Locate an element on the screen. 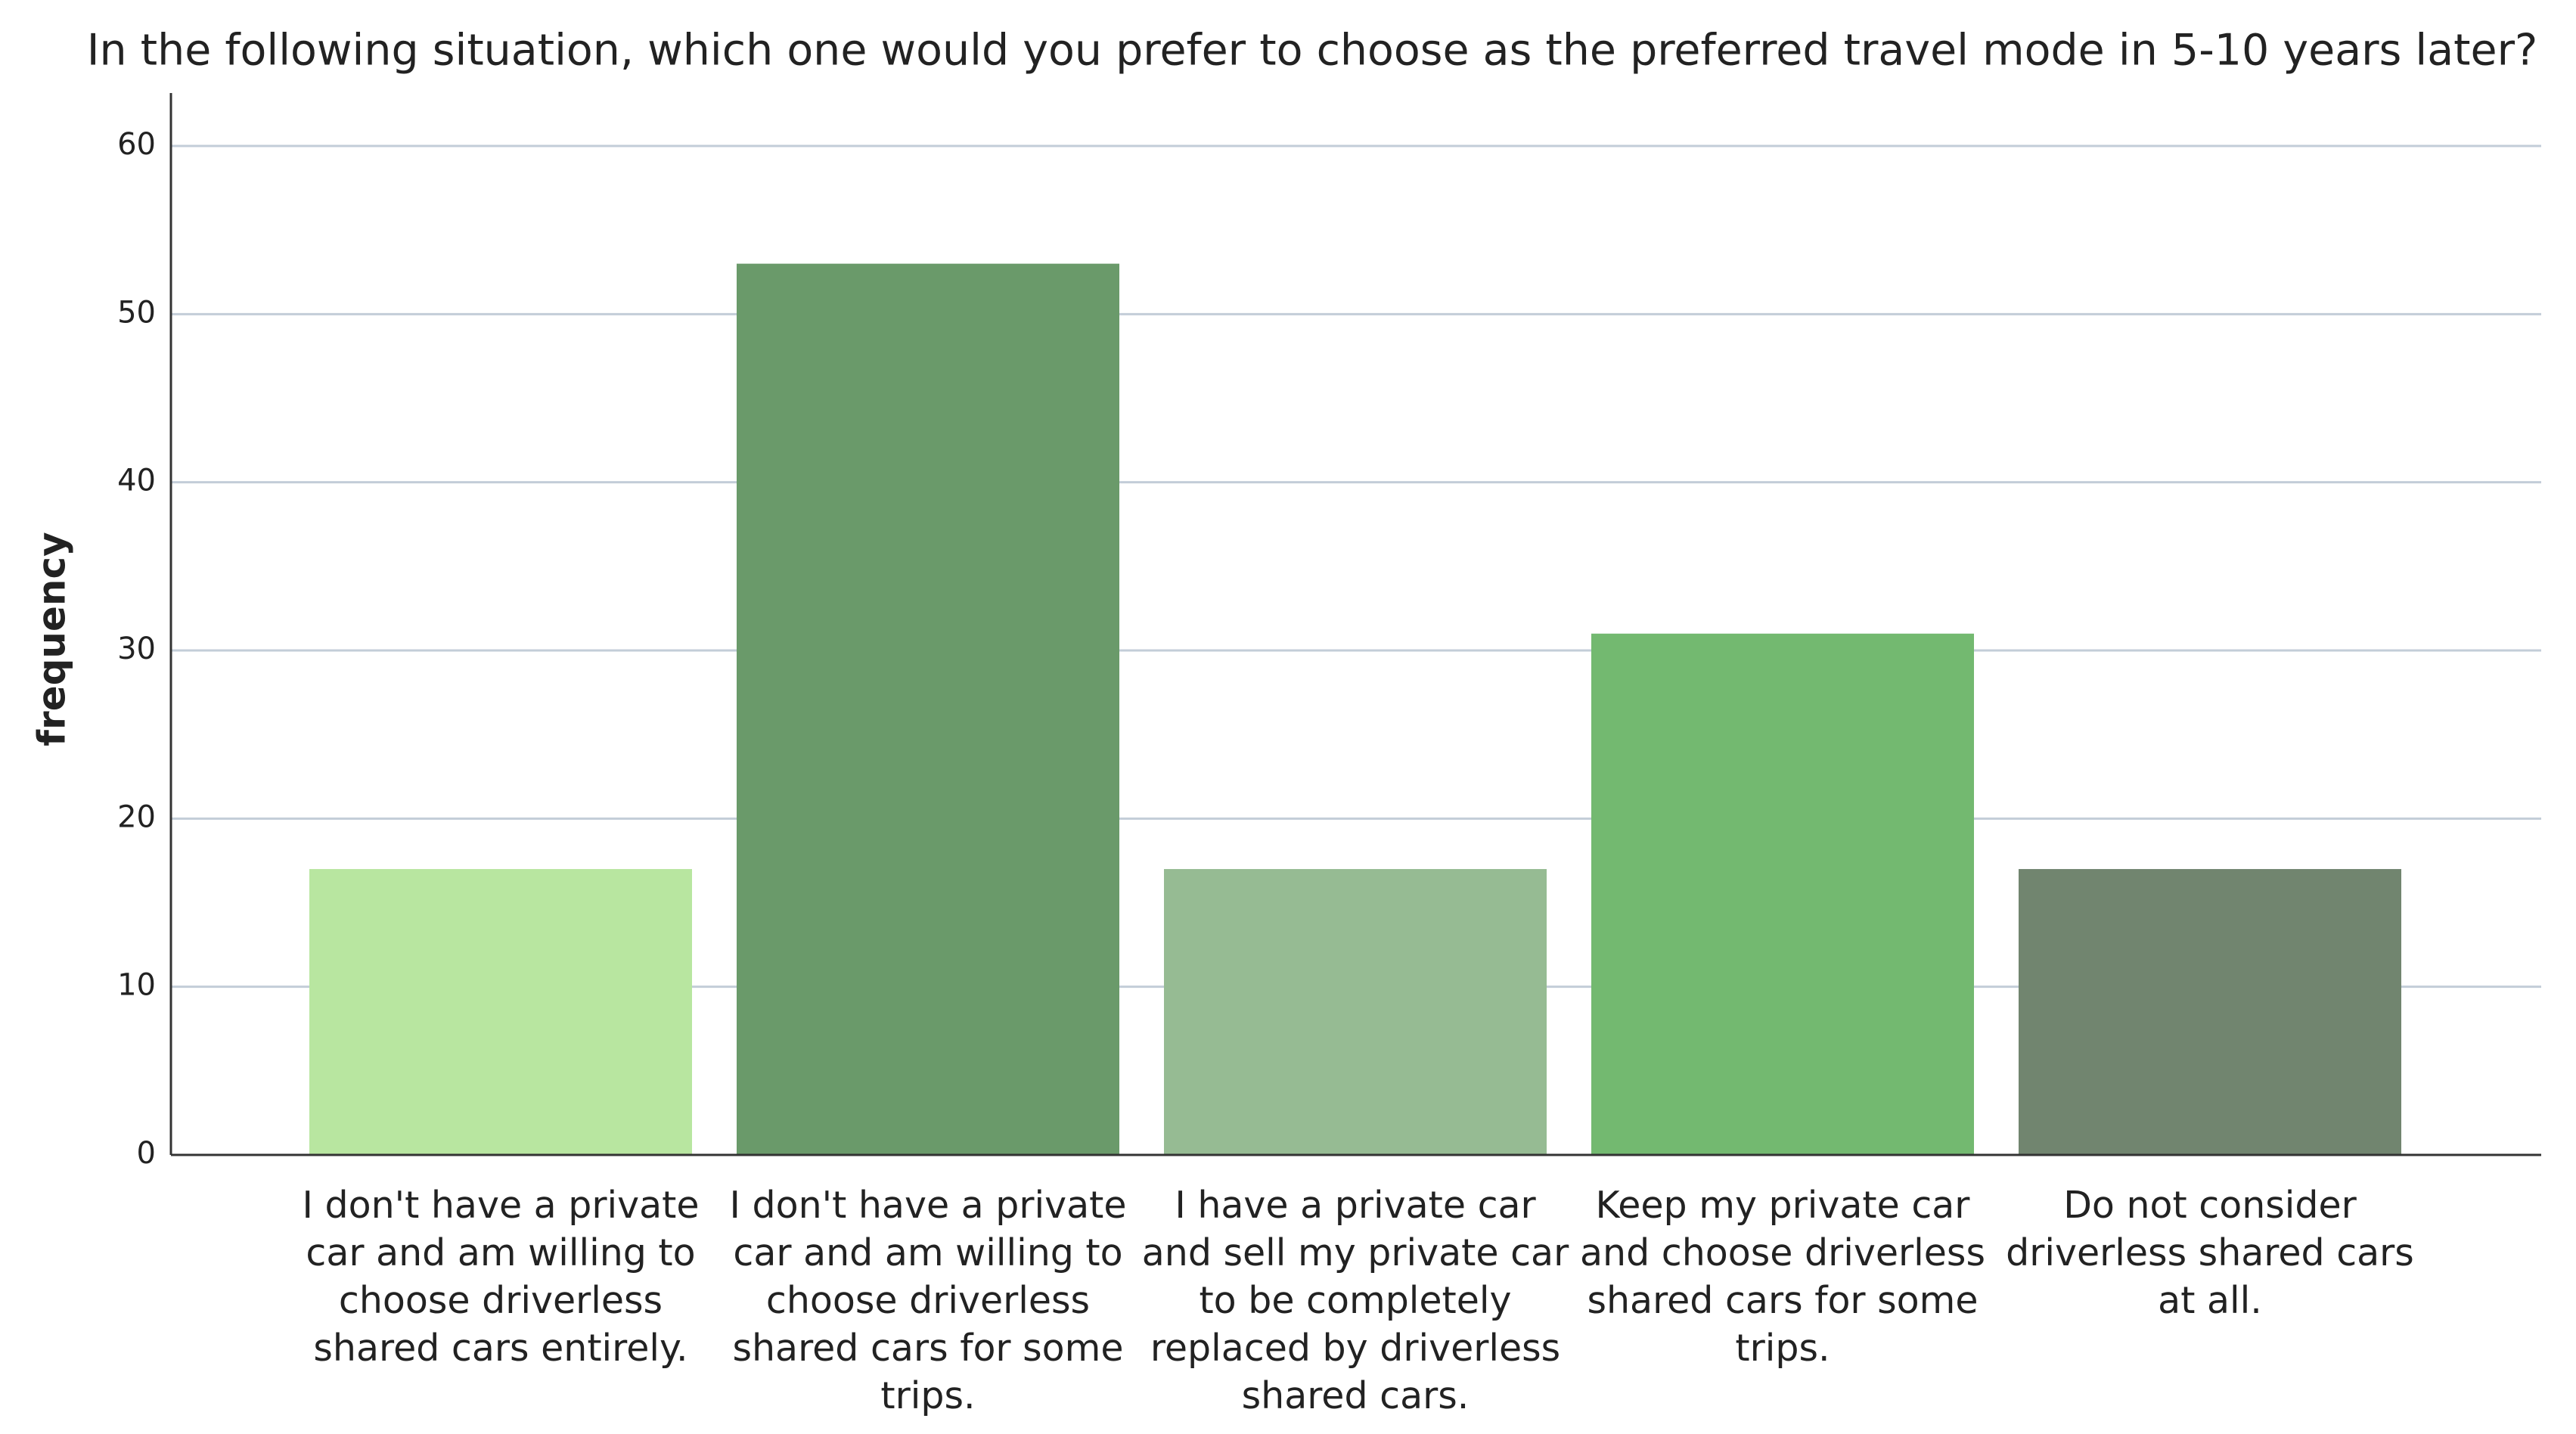 The width and height of the screenshot is (2576, 1434). y-tick-label: 60 is located at coordinates (136, 144).